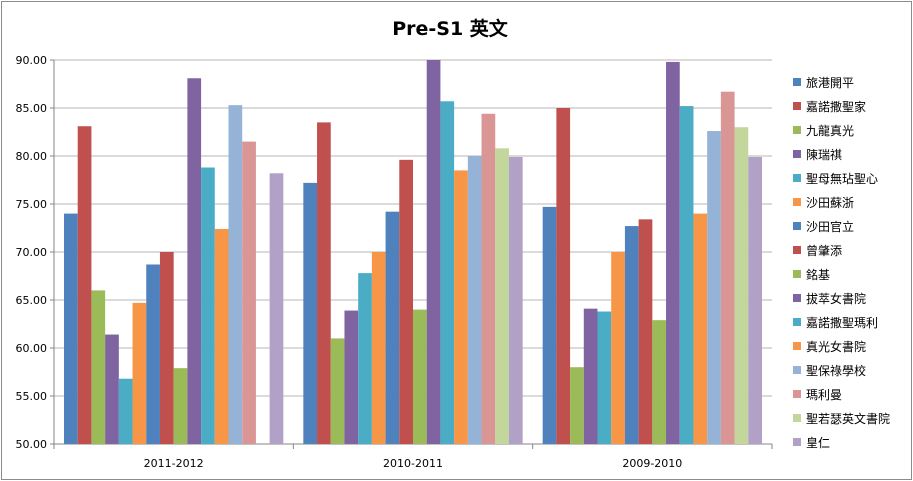  I want to click on legend-item: 拔萃女書院, so click(841, 298).